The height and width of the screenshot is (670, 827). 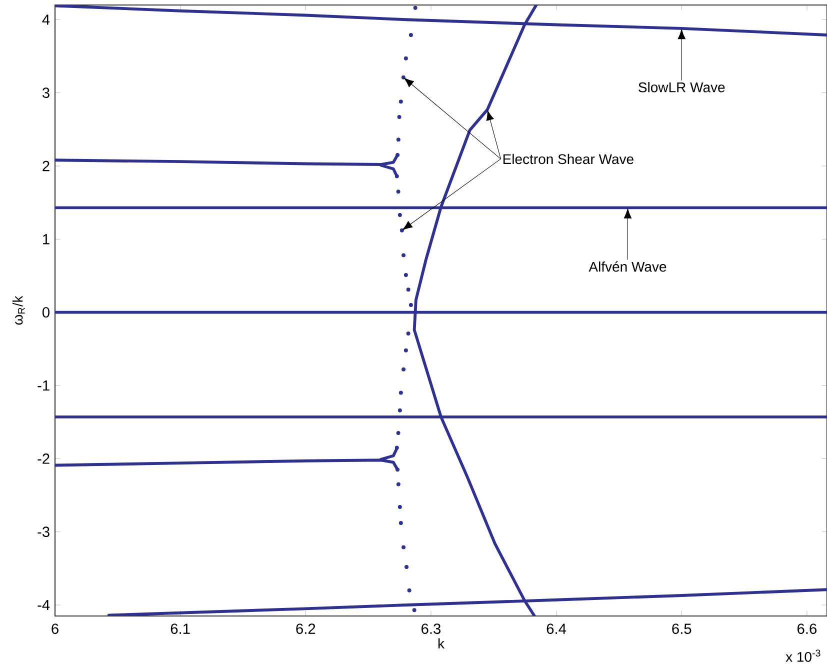 I want to click on y-tick-label: -2, so click(x=44, y=459).